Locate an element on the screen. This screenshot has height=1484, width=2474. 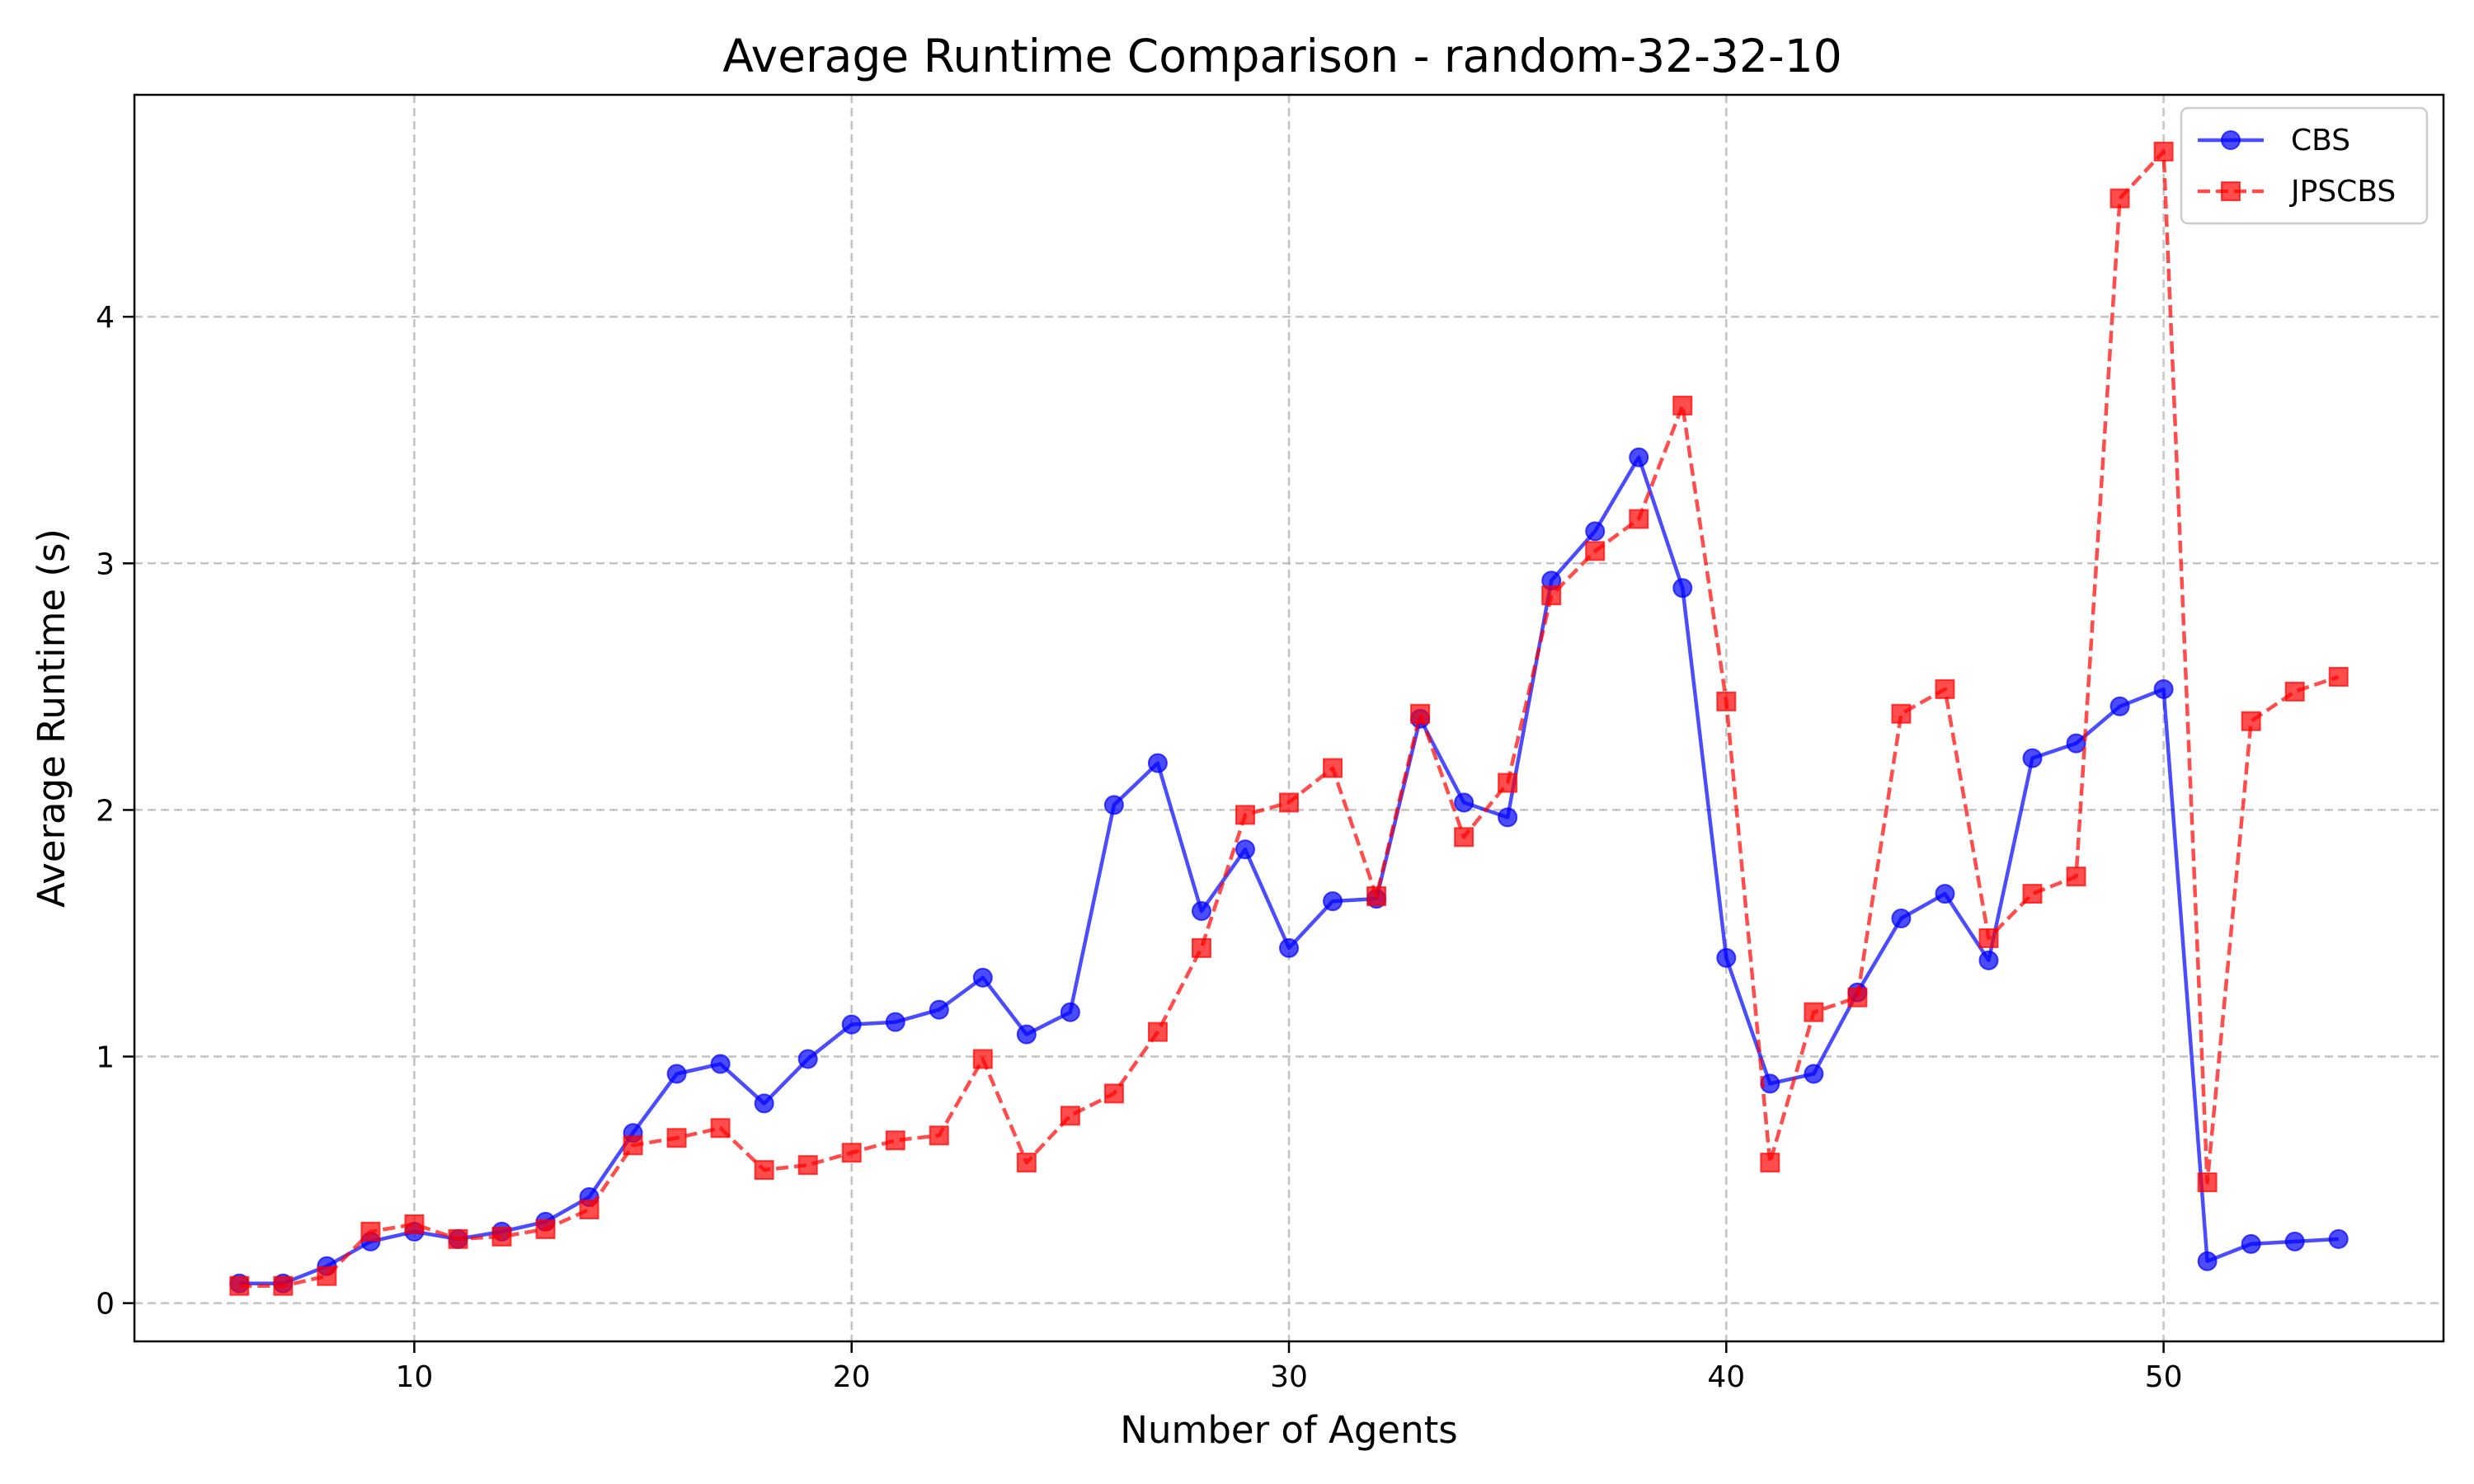
x-tick-label: 40 is located at coordinates (1726, 1377).